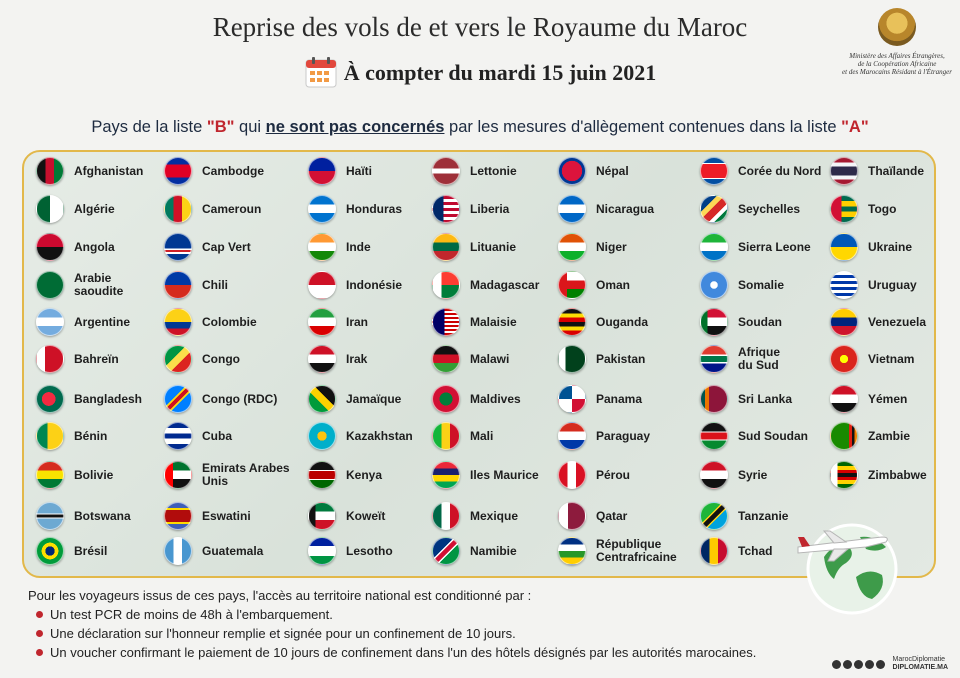 This screenshot has height=678, width=960. What do you see at coordinates (761, 284) in the screenshot?
I see `country-name: Somalie` at bounding box center [761, 284].